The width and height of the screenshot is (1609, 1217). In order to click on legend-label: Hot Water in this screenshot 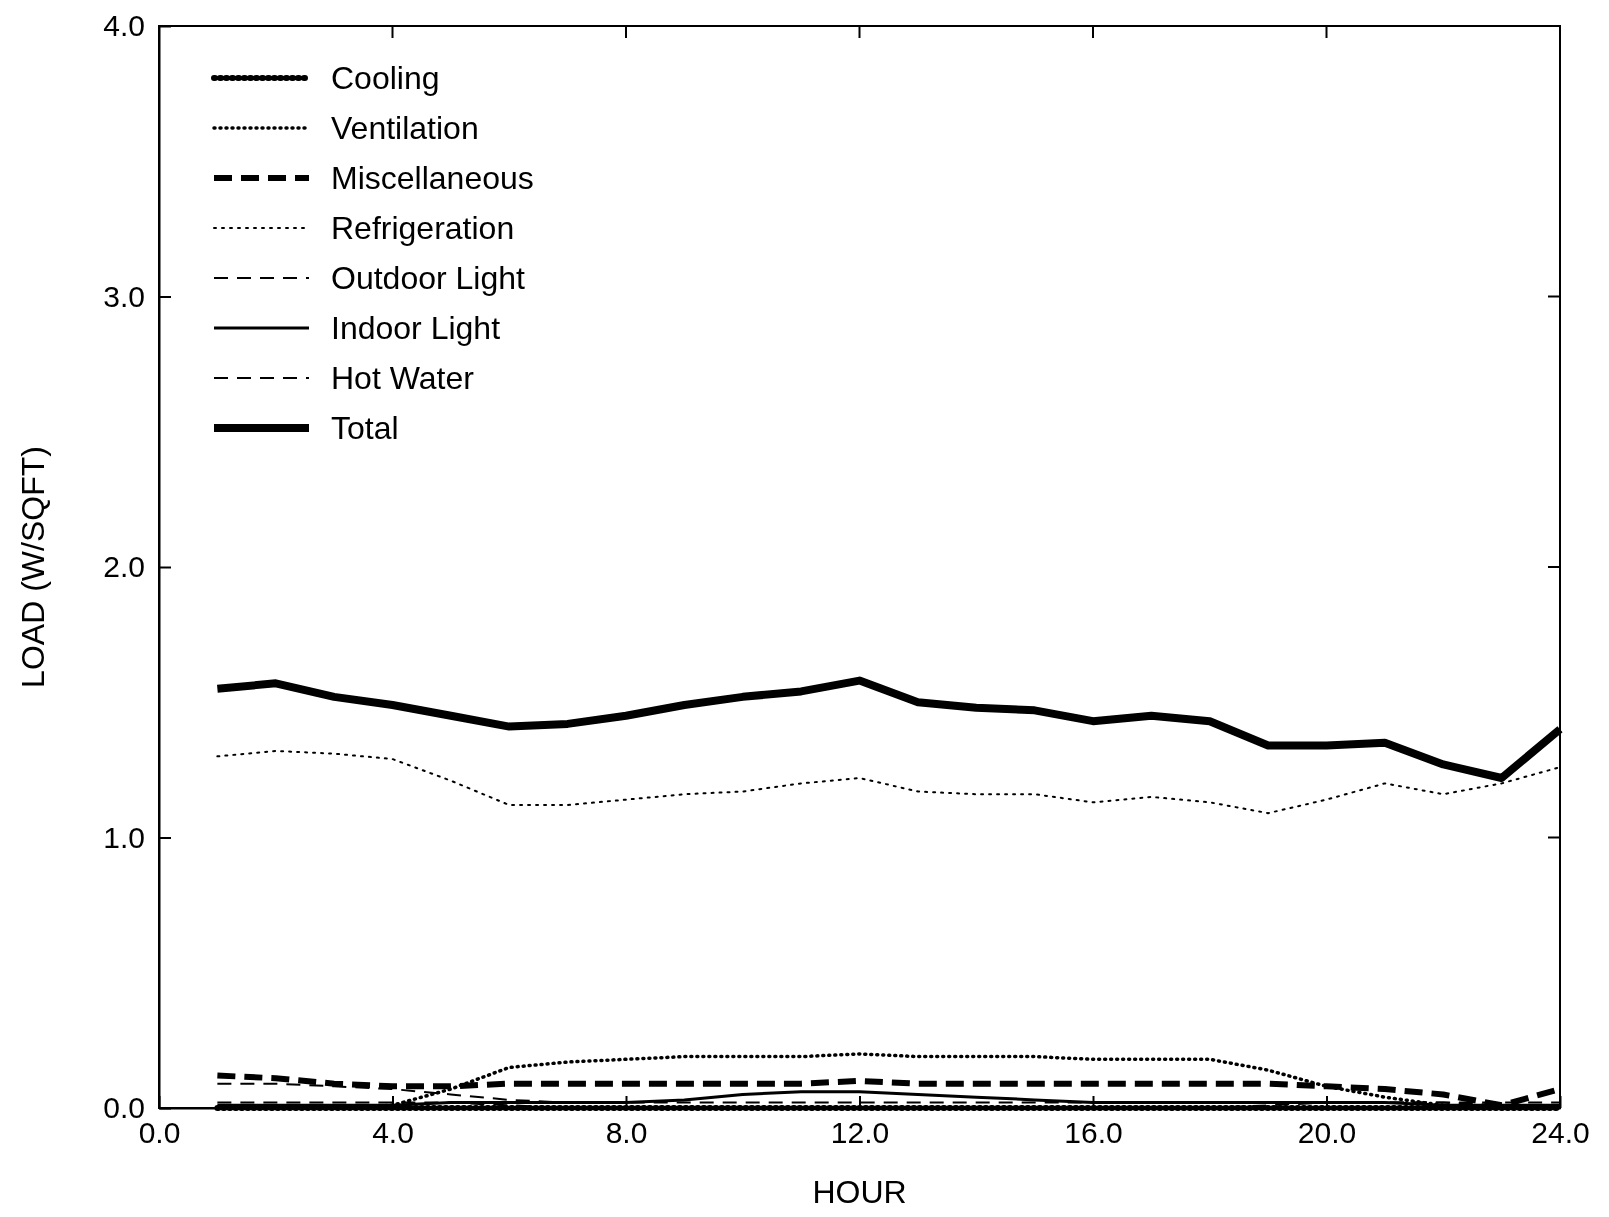, I will do `click(403, 378)`.